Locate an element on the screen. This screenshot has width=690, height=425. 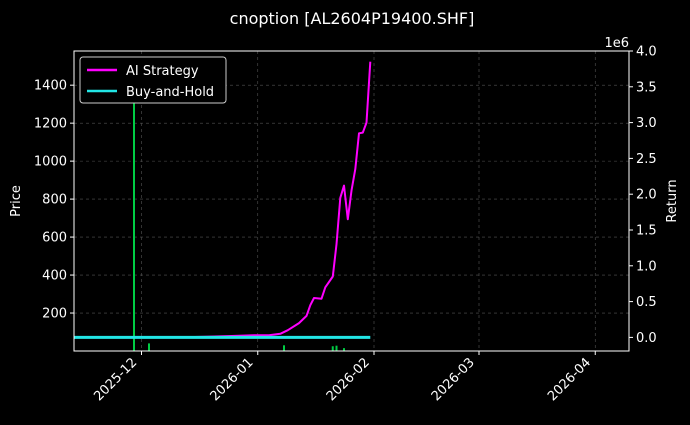
y-tick-label: 800 is located at coordinates (54, 200).